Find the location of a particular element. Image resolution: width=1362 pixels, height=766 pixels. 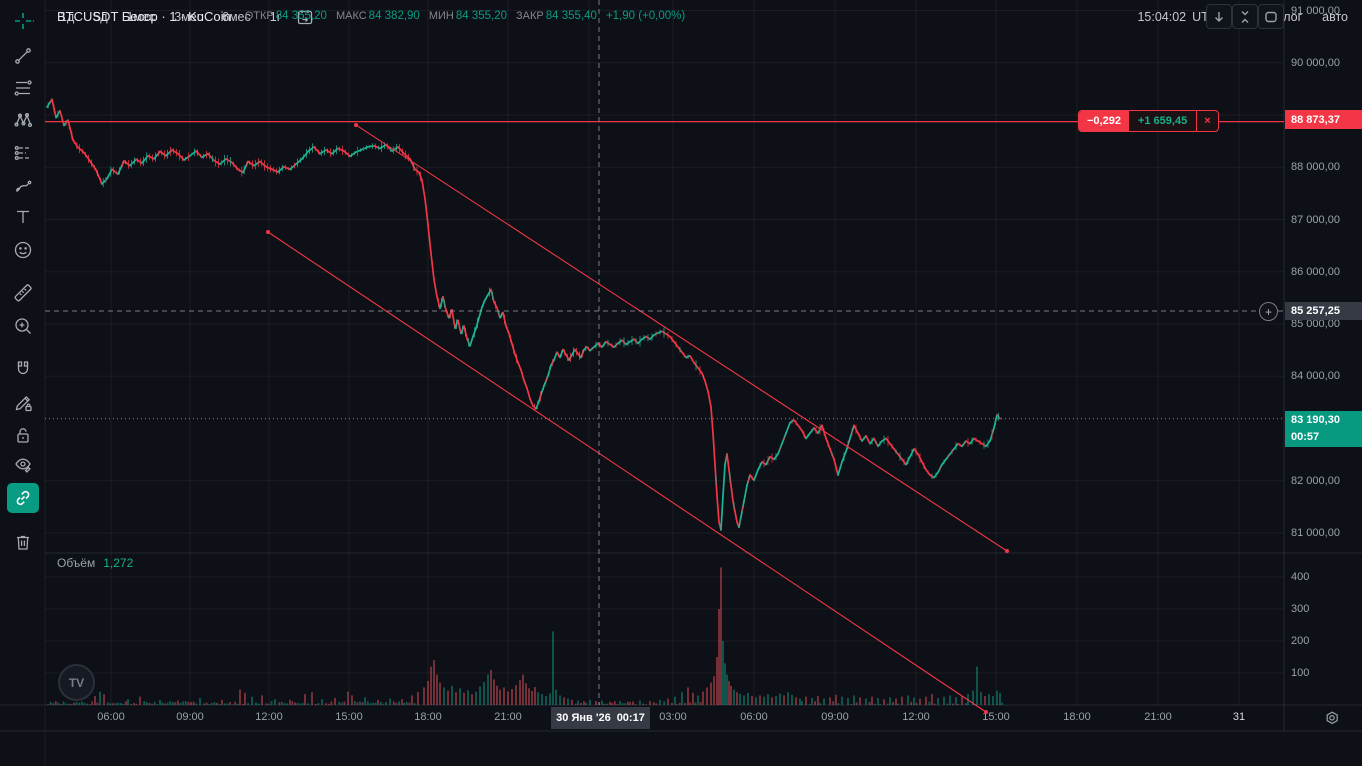

forecast-tool-button is located at coordinates (23, 153).